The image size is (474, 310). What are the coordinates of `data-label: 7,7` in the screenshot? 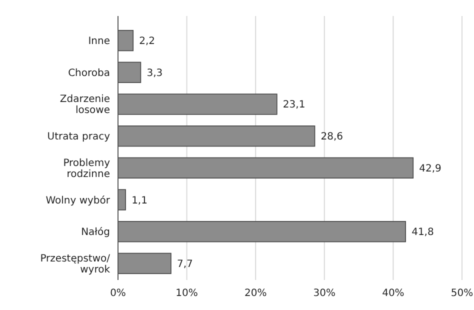 It's located at (184, 264).